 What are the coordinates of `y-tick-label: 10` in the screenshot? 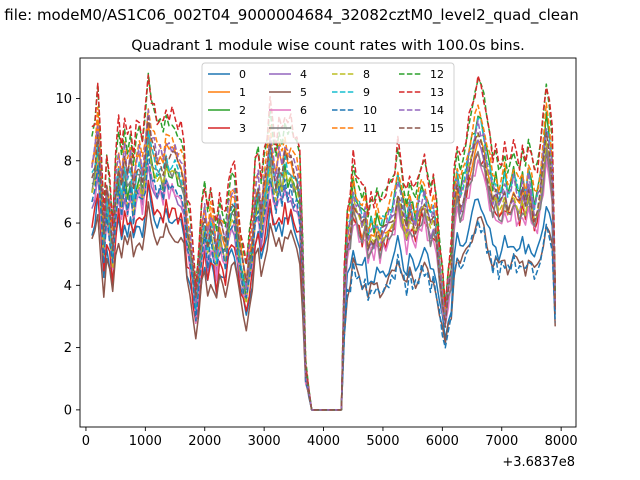 It's located at (63, 99).